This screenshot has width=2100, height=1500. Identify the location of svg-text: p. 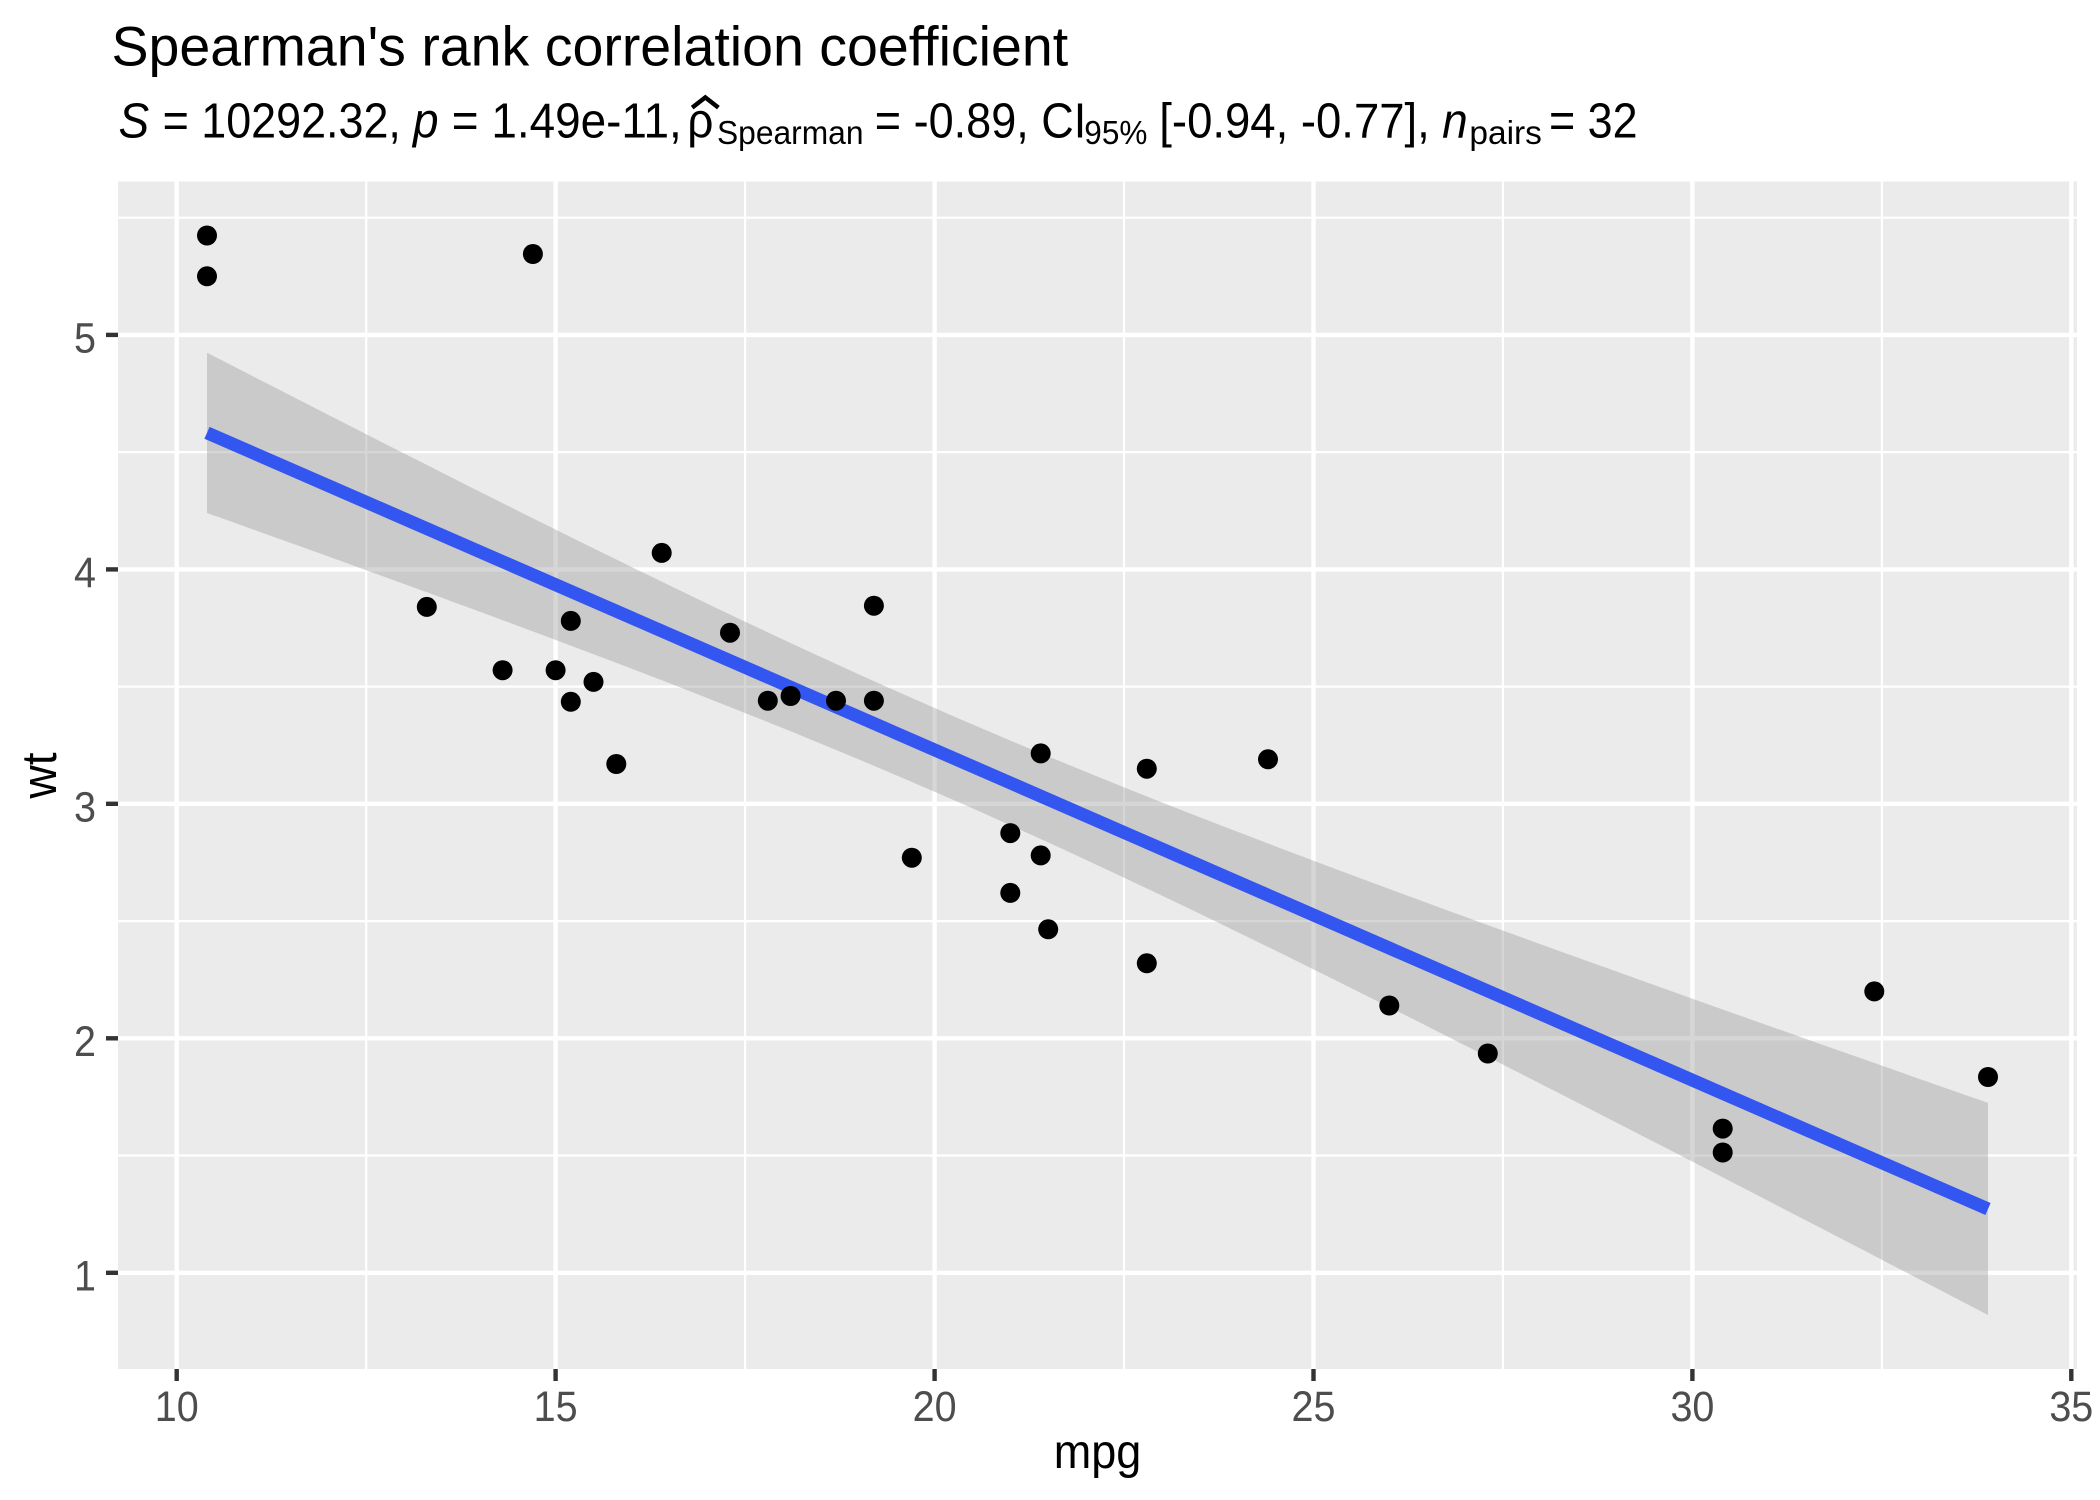
(425, 121).